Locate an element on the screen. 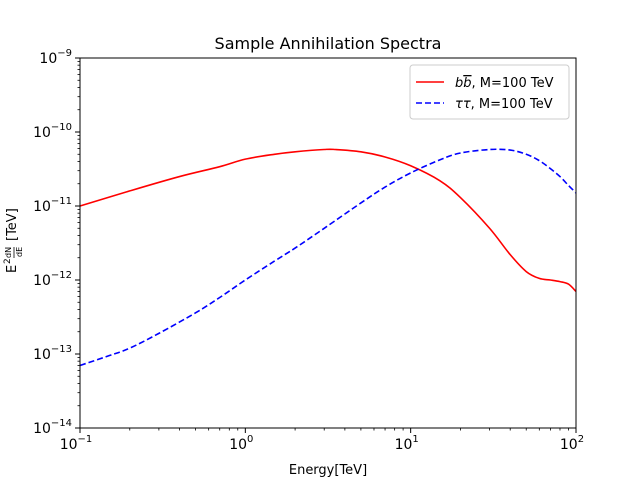 Image resolution: width=640 pixels, height=480 pixels. svg-text: [TeV] is located at coordinates (12, 224).